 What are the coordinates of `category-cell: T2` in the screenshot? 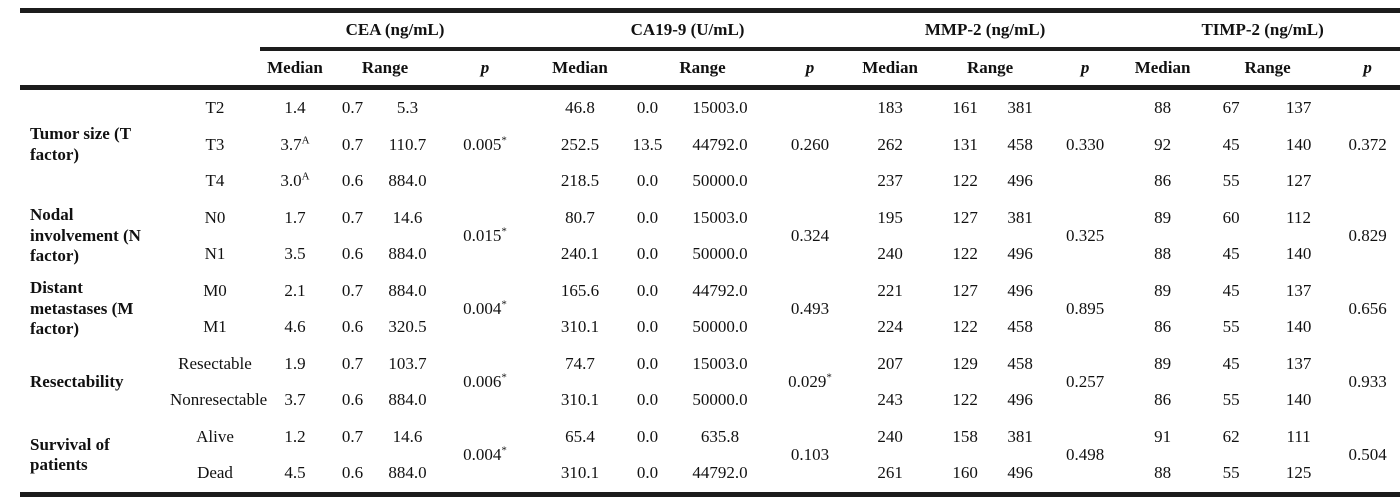 It's located at (215, 108).